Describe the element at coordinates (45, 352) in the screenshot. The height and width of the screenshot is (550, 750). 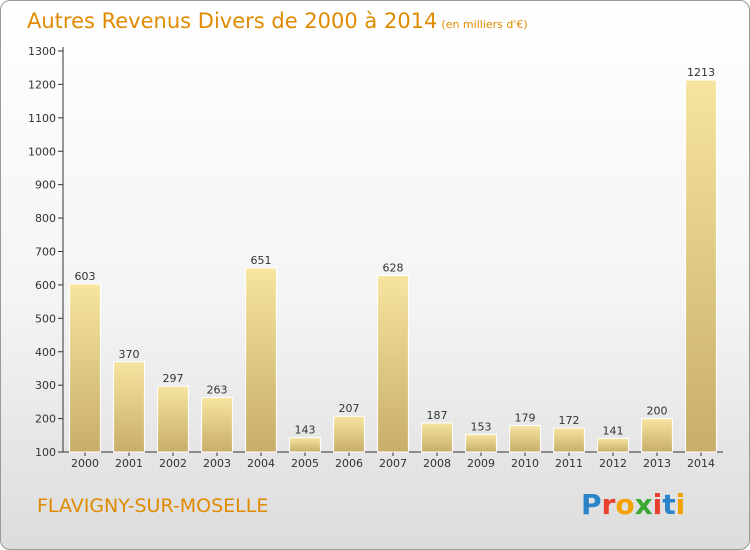
I see `y-tick-label: 400` at that location.